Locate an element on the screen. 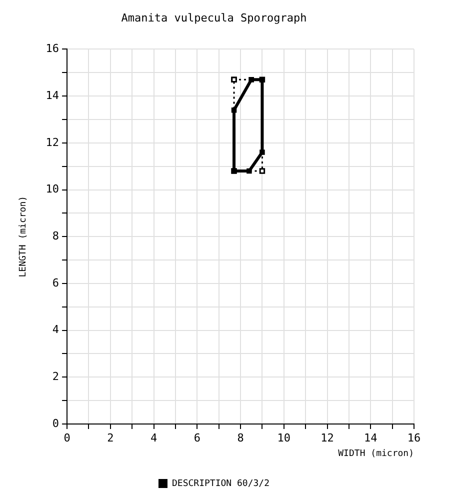 This screenshot has height=502, width=460. x-tick-label: 10 is located at coordinates (284, 437).